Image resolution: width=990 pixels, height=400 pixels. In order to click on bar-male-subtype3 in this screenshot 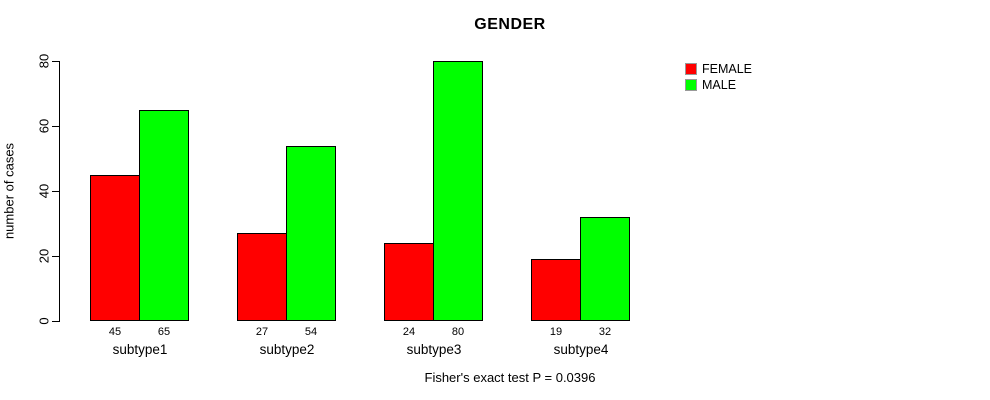, I will do `click(458, 191)`.